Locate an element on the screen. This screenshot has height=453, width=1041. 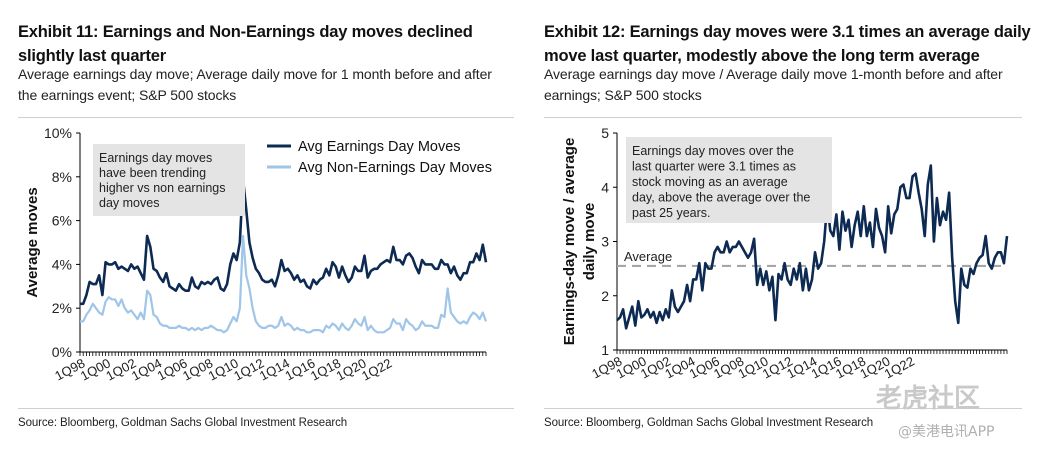
y-tick-label: 1 is located at coordinates (605, 350).